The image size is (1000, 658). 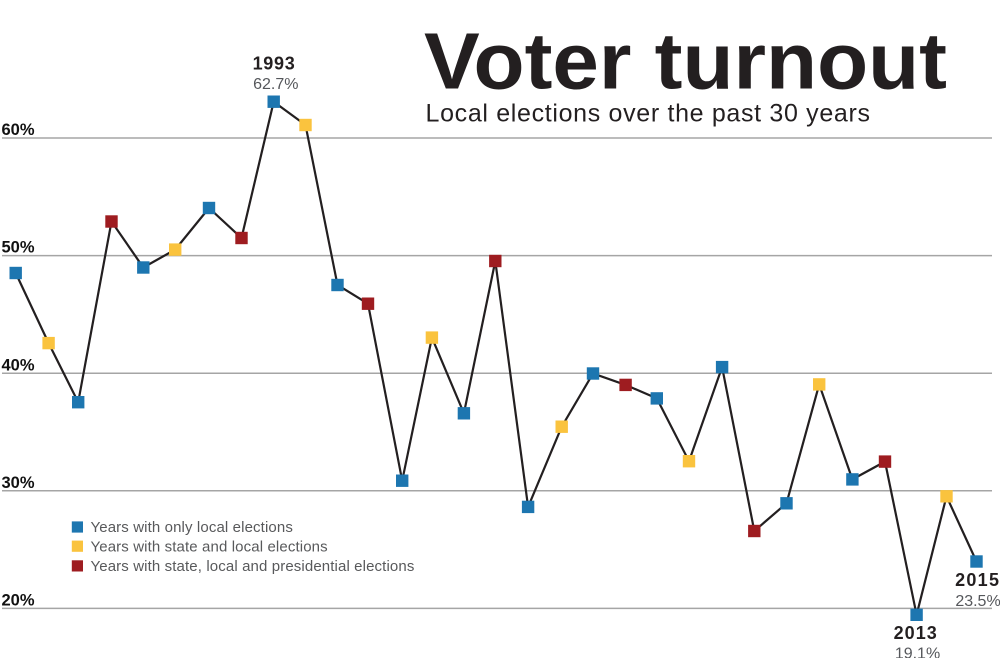 What do you see at coordinates (977, 601) in the screenshot?
I see `svg-text: 23.5%` at bounding box center [977, 601].